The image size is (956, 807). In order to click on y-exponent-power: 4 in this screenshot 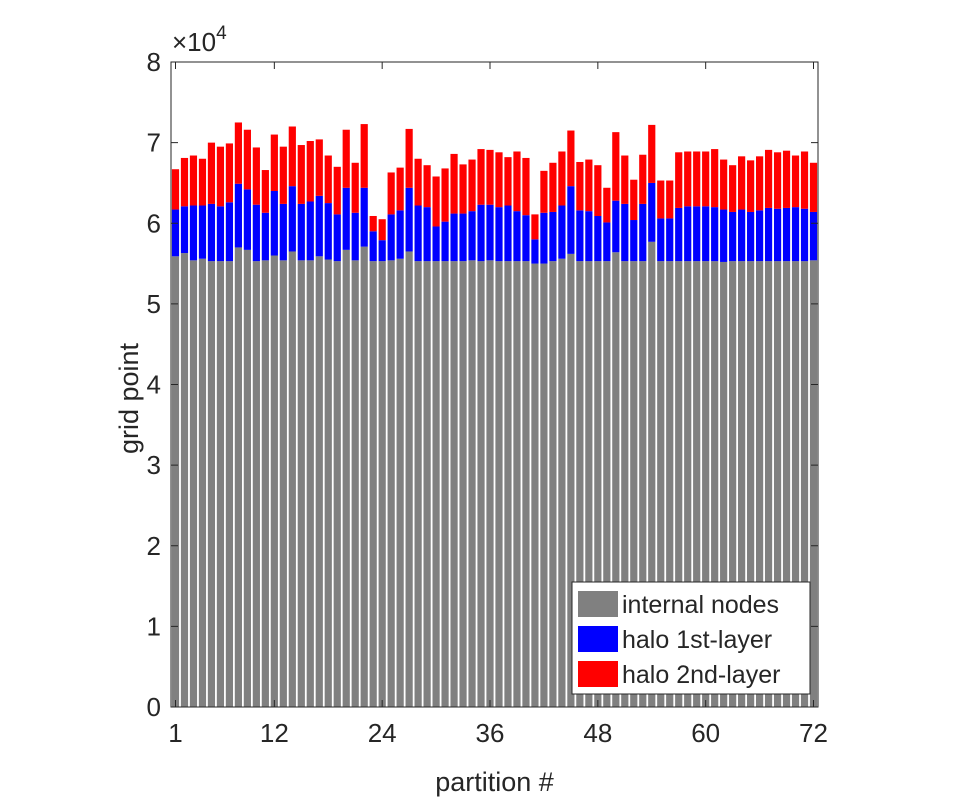, I will do `click(221, 33)`.